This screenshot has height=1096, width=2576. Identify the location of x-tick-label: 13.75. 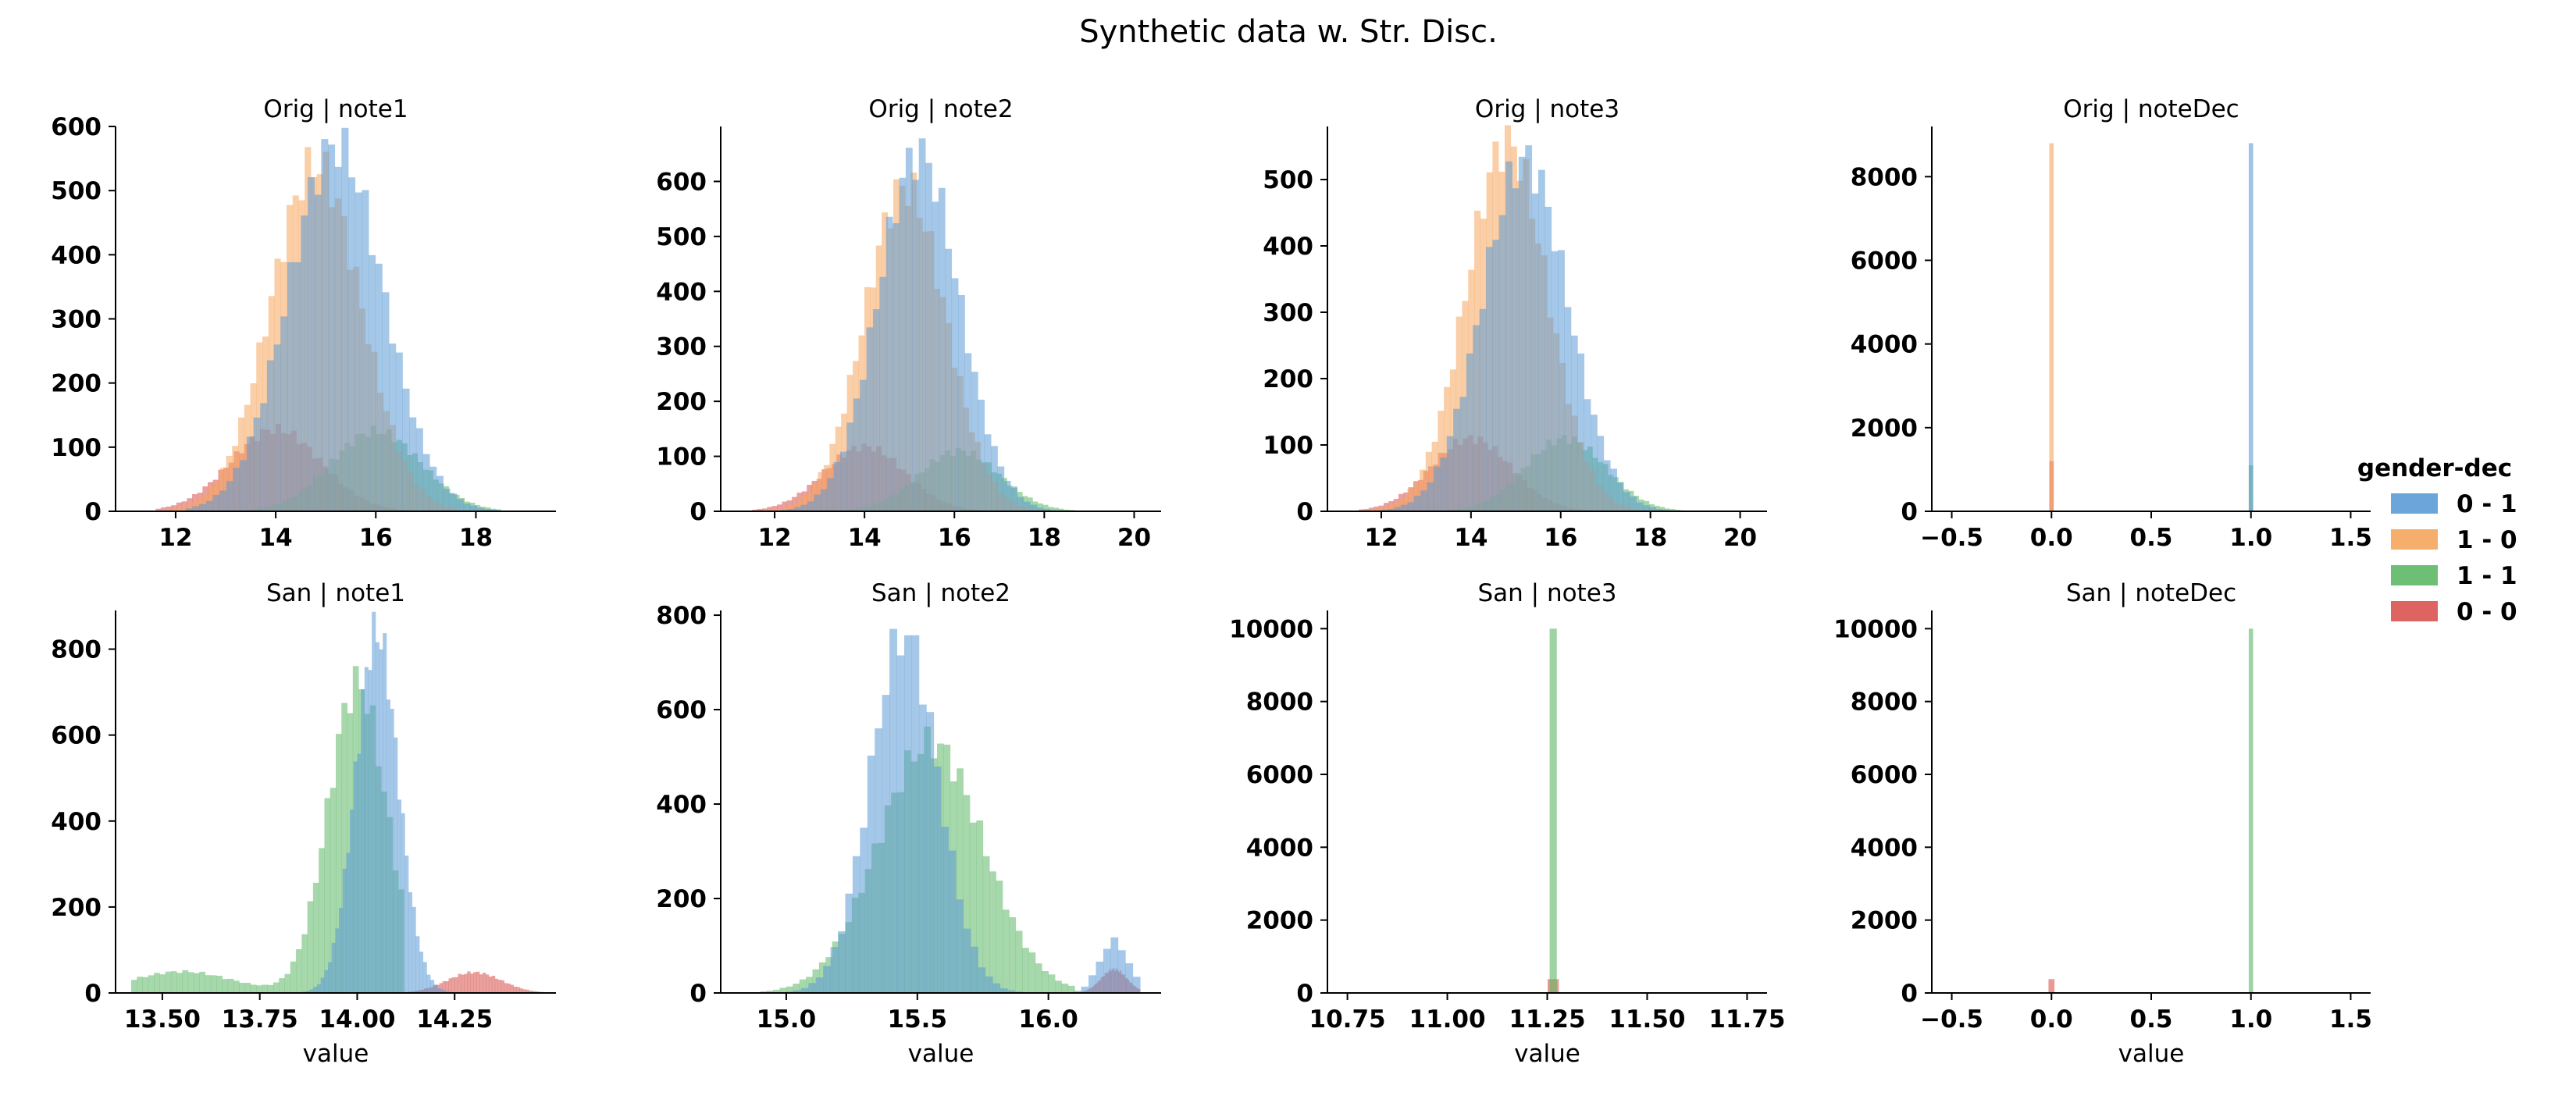
(260, 1019).